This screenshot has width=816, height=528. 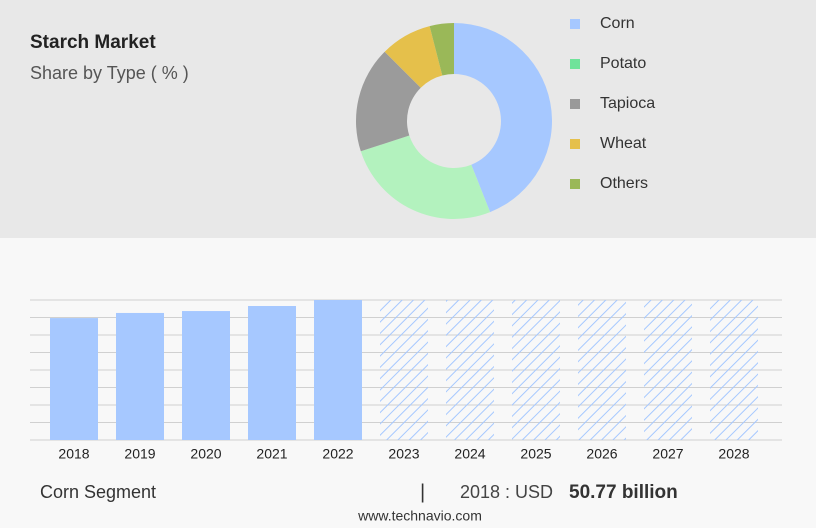 I want to click on title: Starch Market, so click(x=93, y=42).